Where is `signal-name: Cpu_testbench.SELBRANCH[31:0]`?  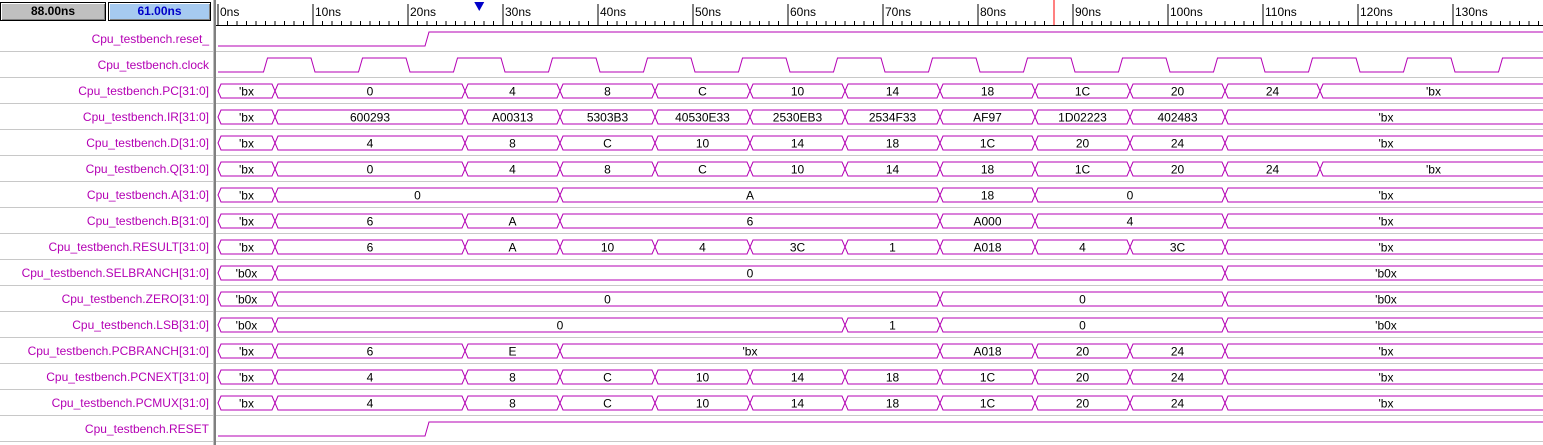 signal-name: Cpu_testbench.SELBRANCH[31:0] is located at coordinates (115, 273).